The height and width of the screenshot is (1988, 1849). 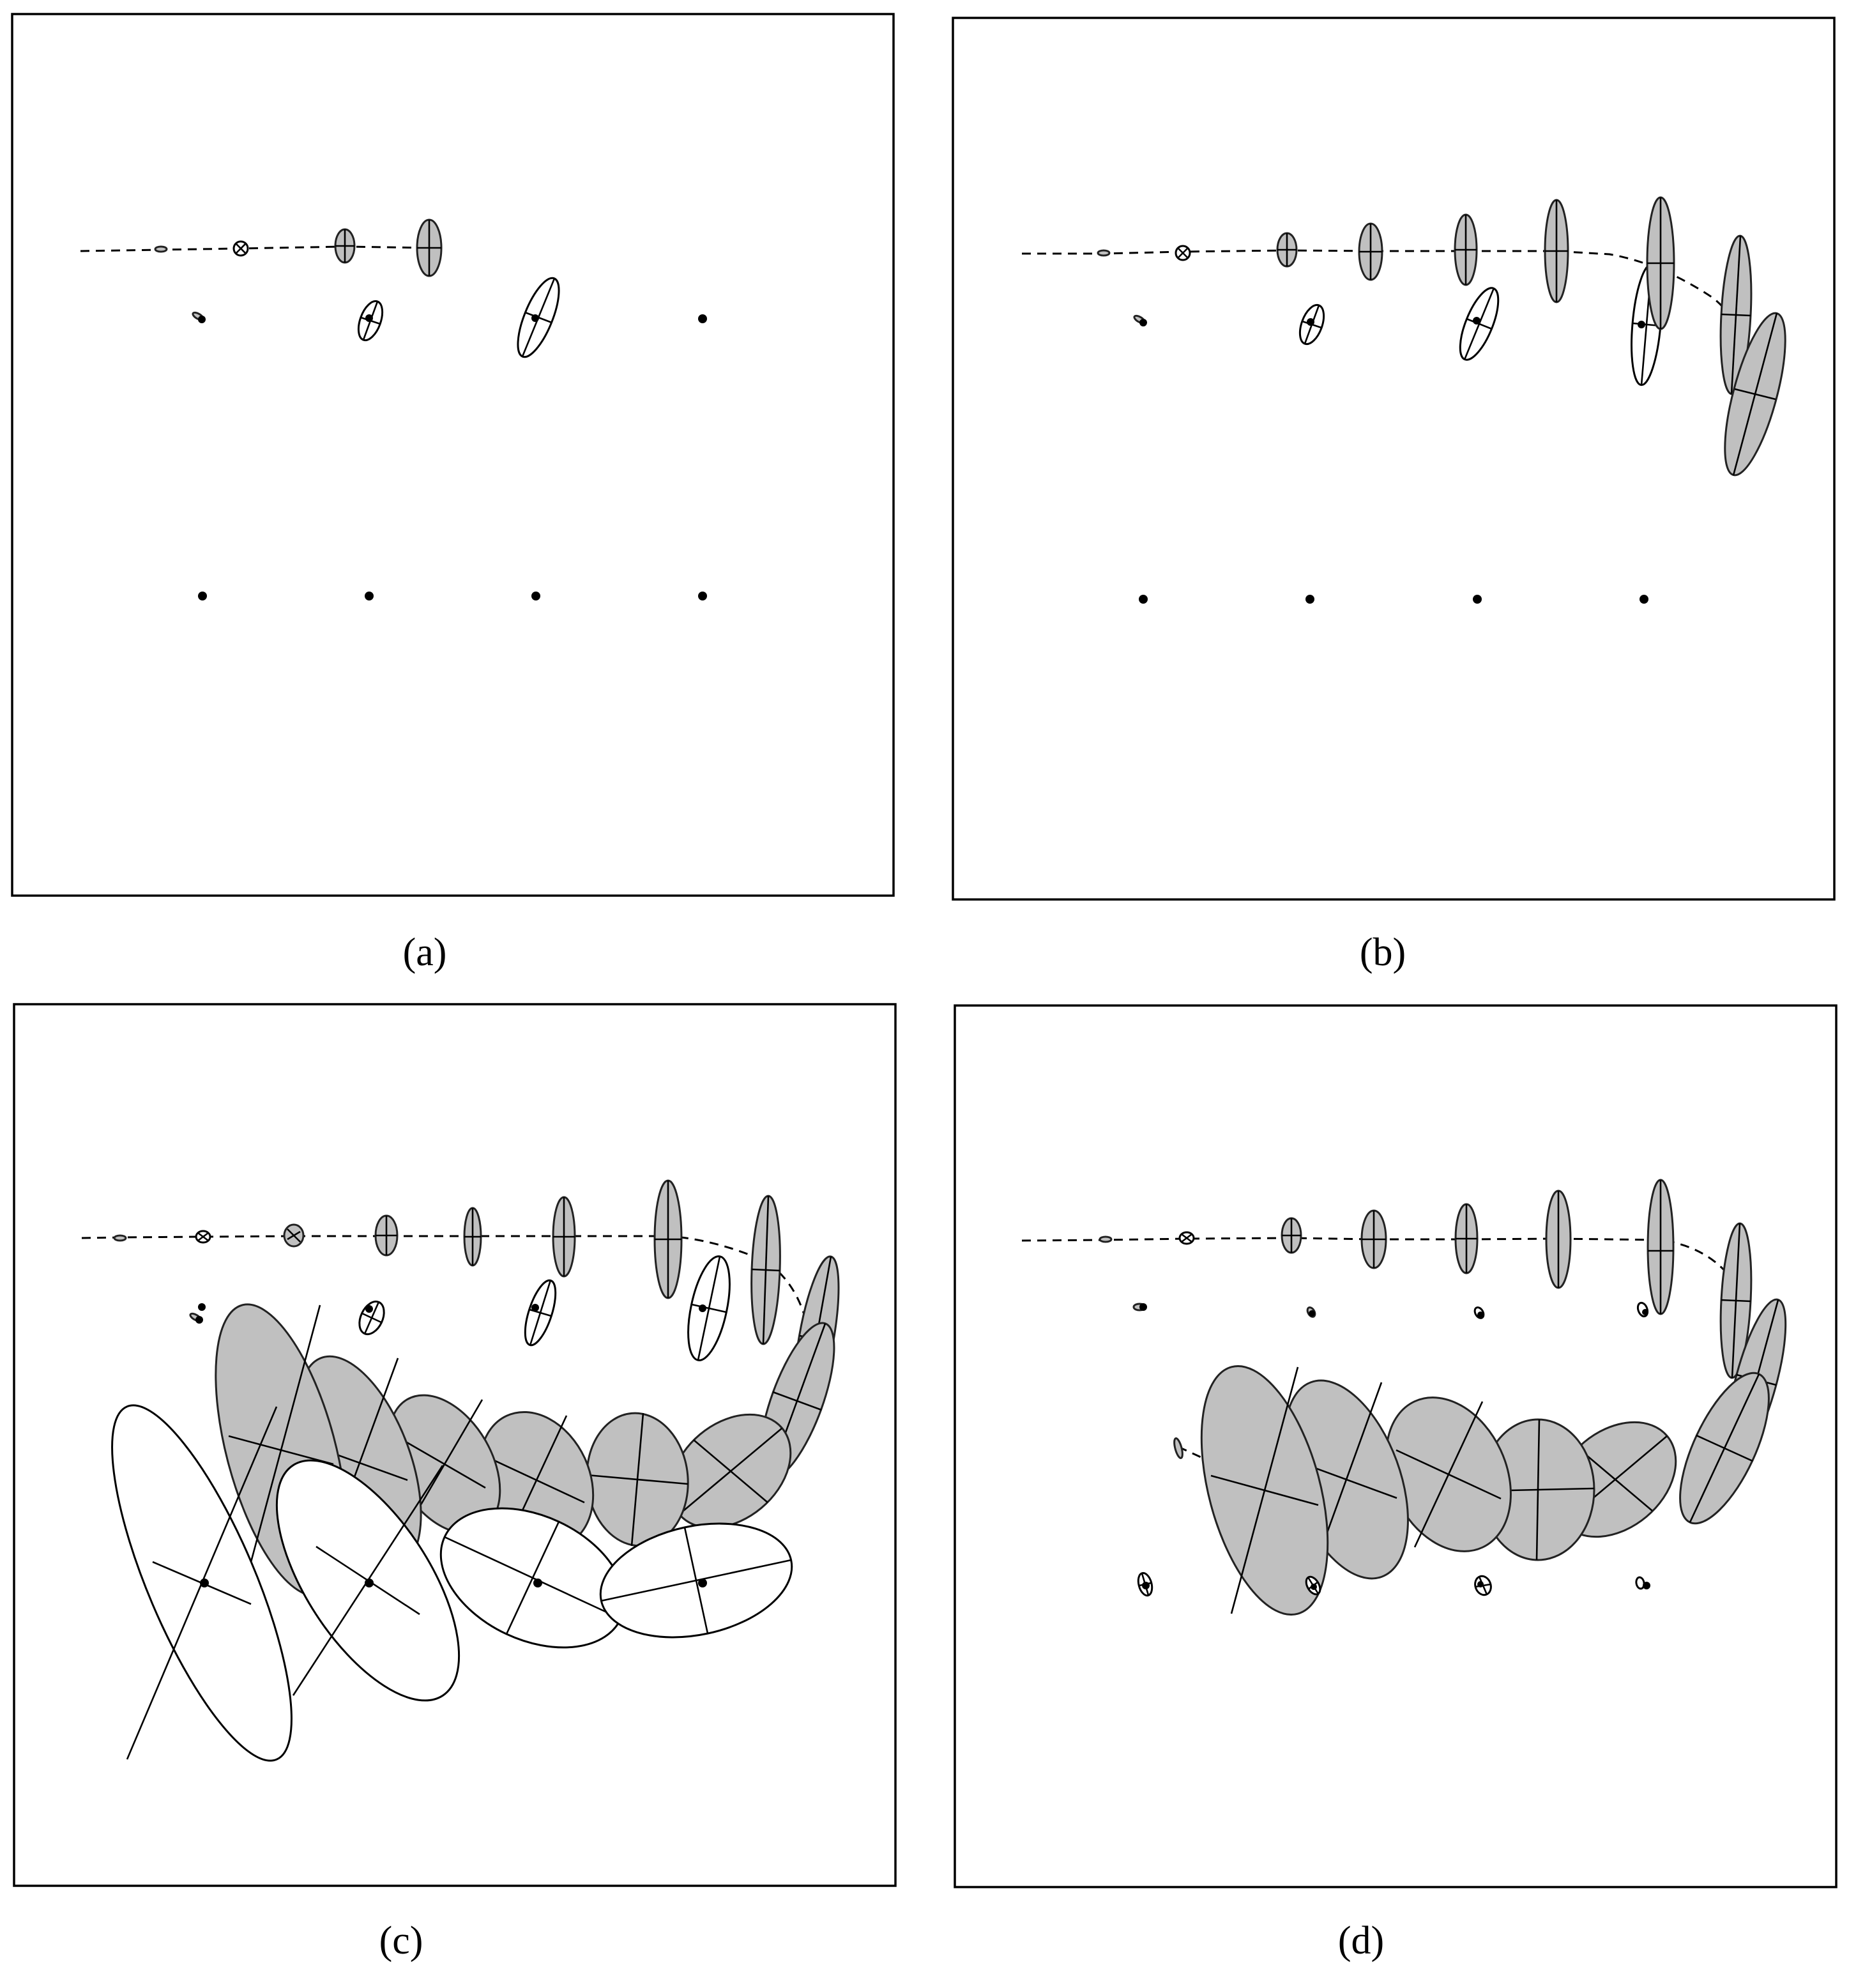 I want to click on panel-c-landmark, so click(x=197, y=1314).